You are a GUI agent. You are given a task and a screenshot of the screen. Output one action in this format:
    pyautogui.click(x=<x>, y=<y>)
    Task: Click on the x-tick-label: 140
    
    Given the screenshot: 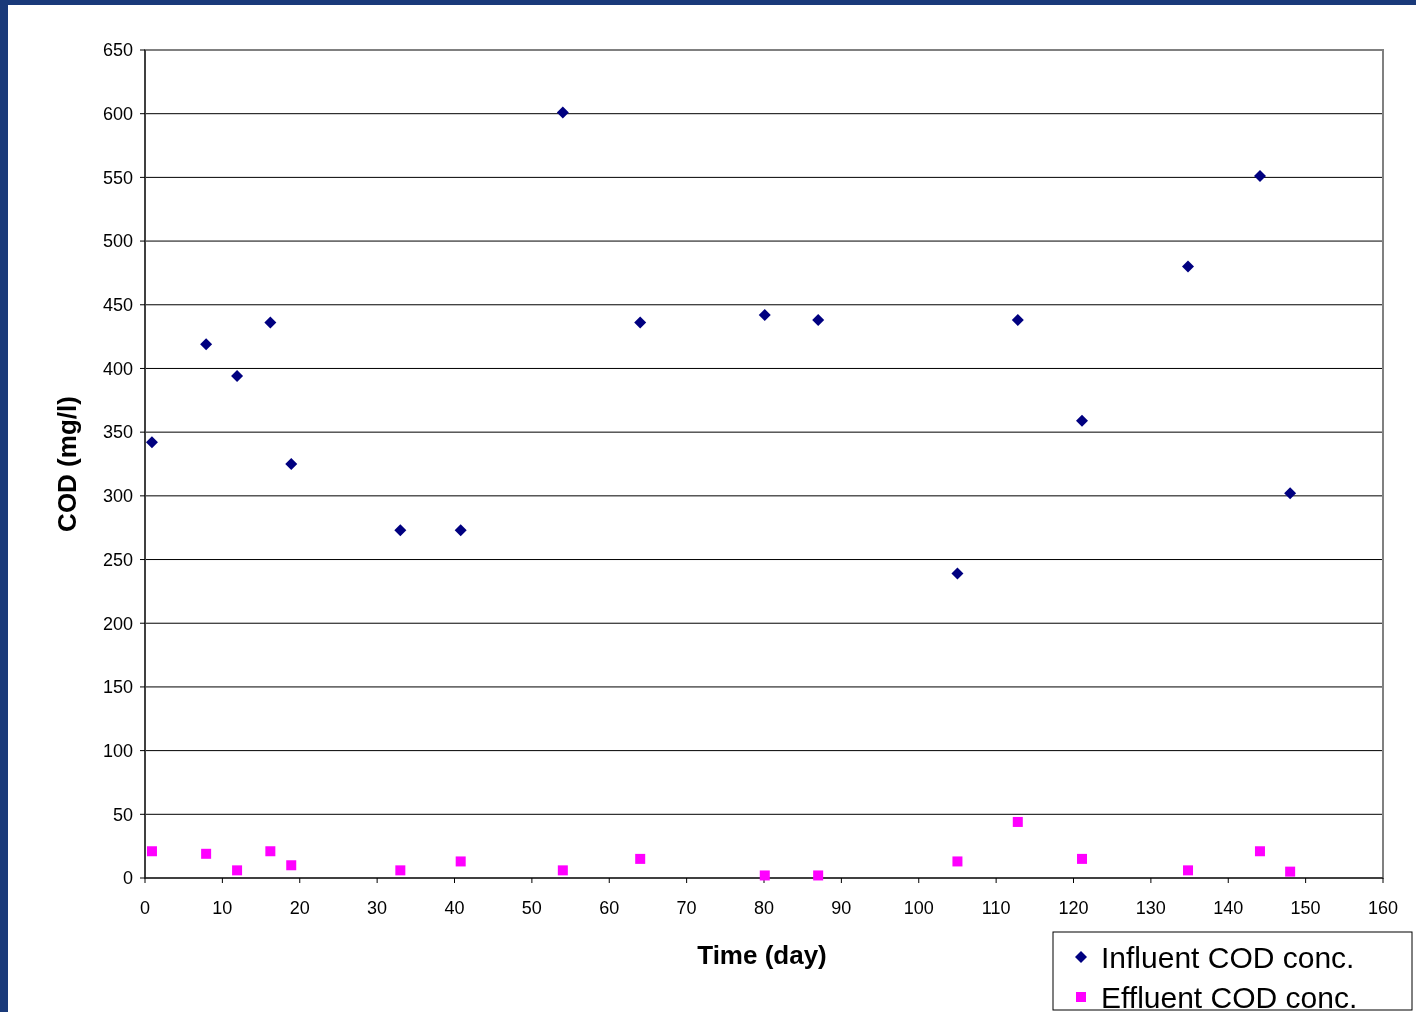 What is the action you would take?
    pyautogui.click(x=1228, y=908)
    